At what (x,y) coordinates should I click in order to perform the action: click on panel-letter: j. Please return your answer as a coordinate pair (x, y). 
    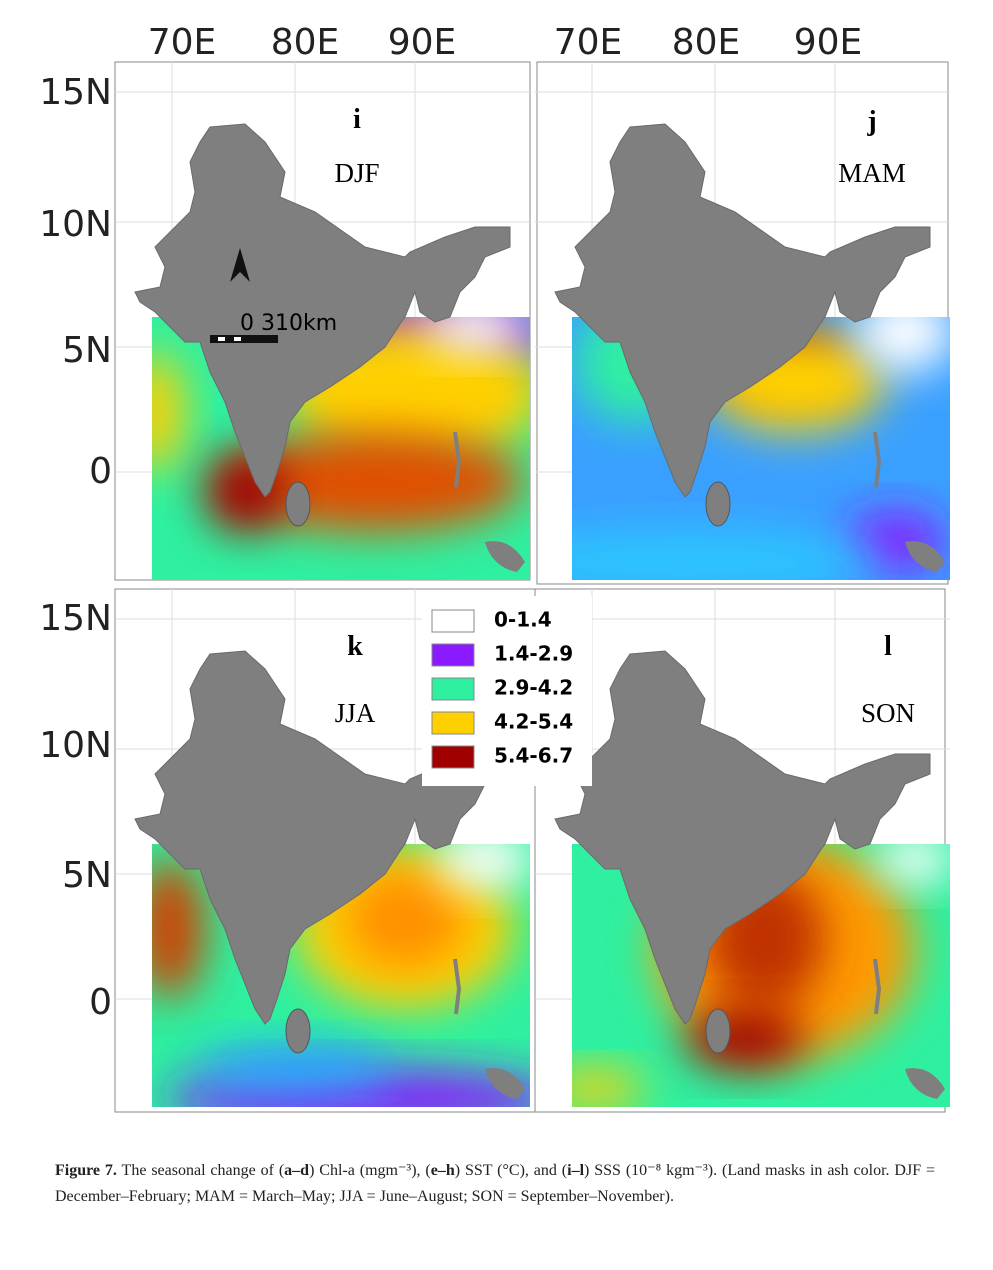
    Looking at the image, I should click on (871, 121).